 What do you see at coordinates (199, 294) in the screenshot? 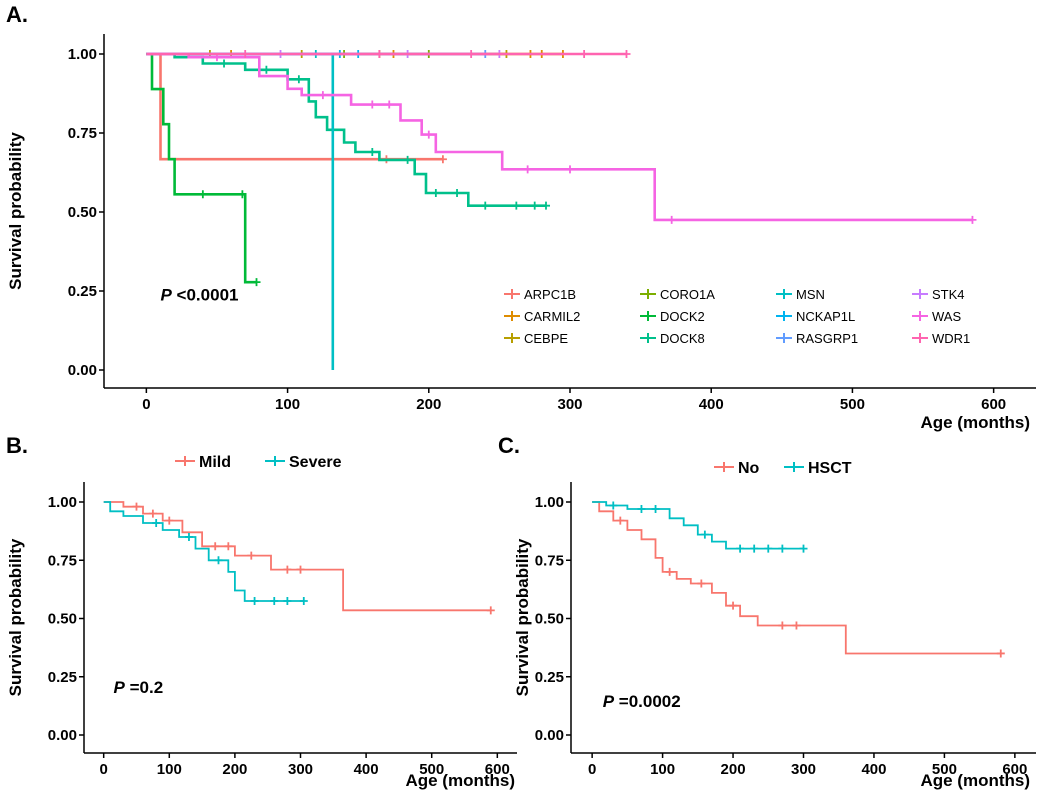
I see `p-value-label: P <0.0001` at bounding box center [199, 294].